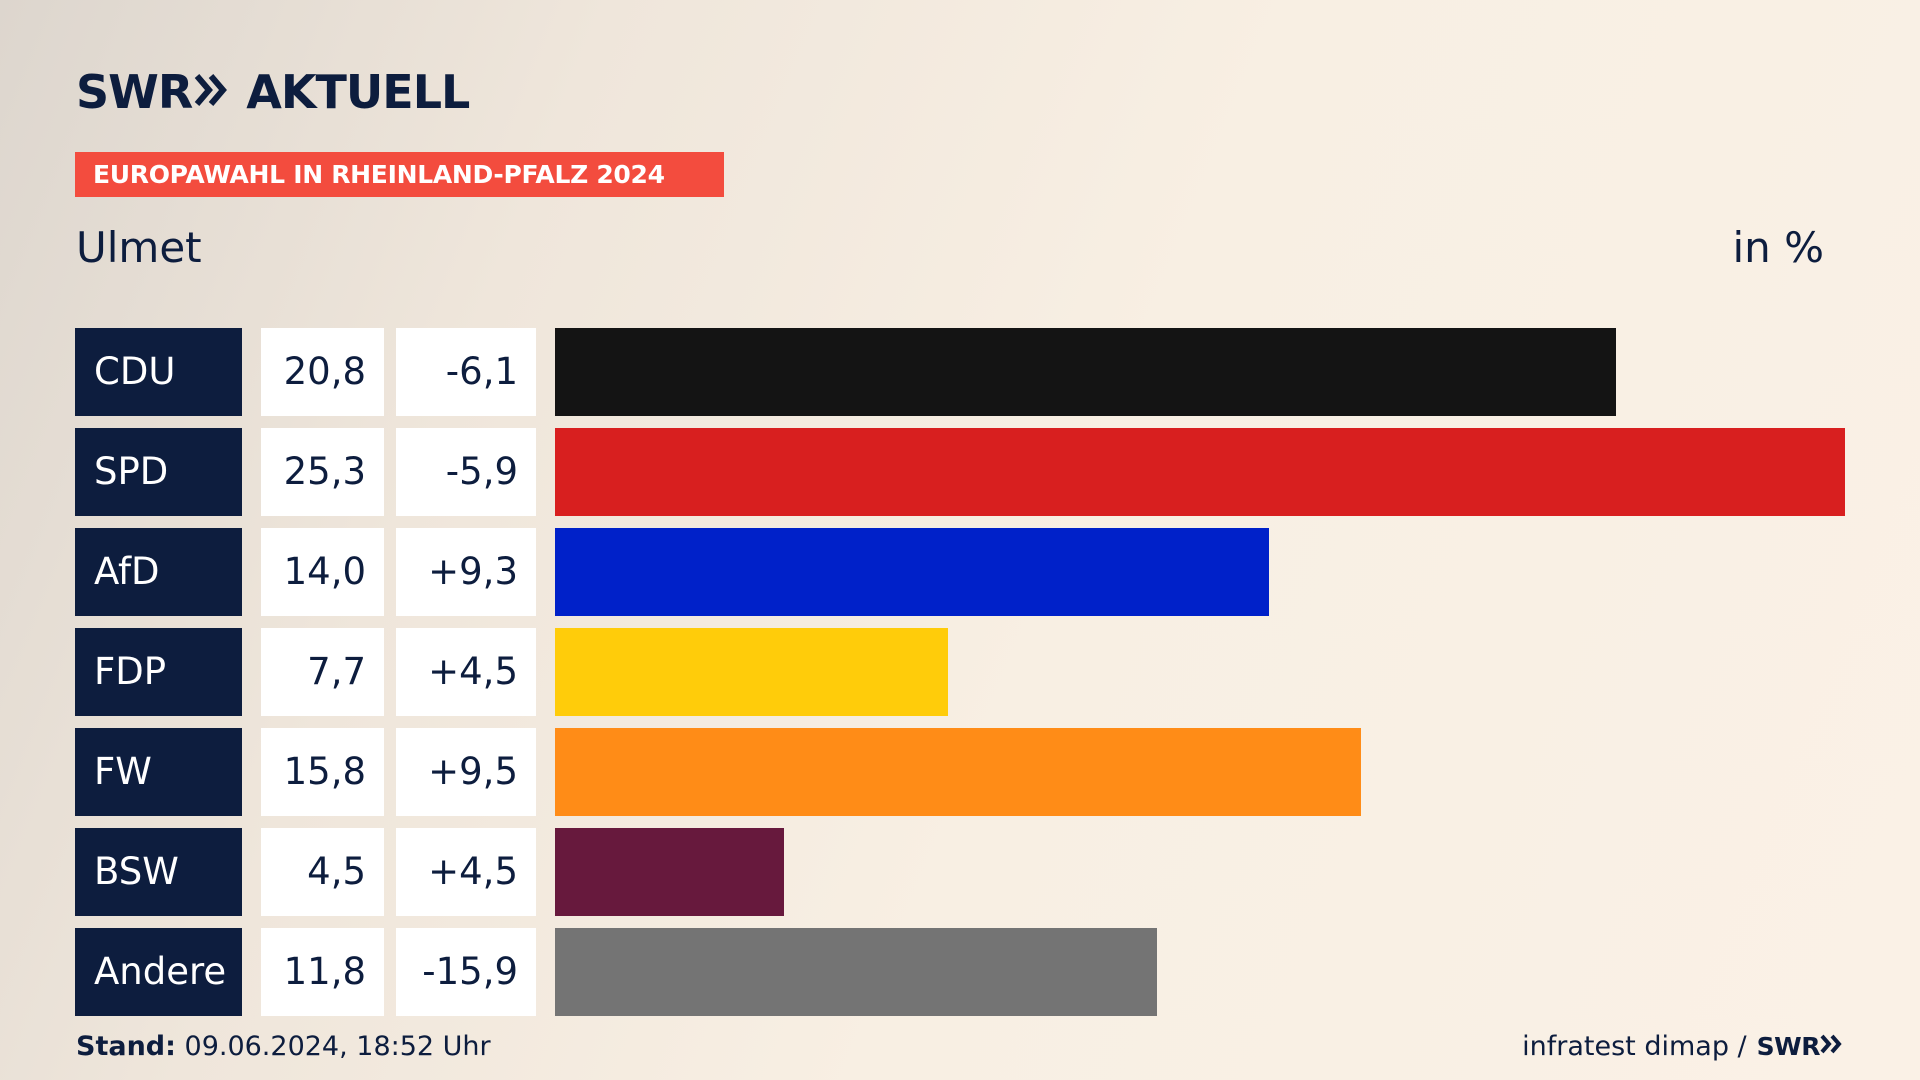  I want to click on party-label: FW, so click(158, 772).